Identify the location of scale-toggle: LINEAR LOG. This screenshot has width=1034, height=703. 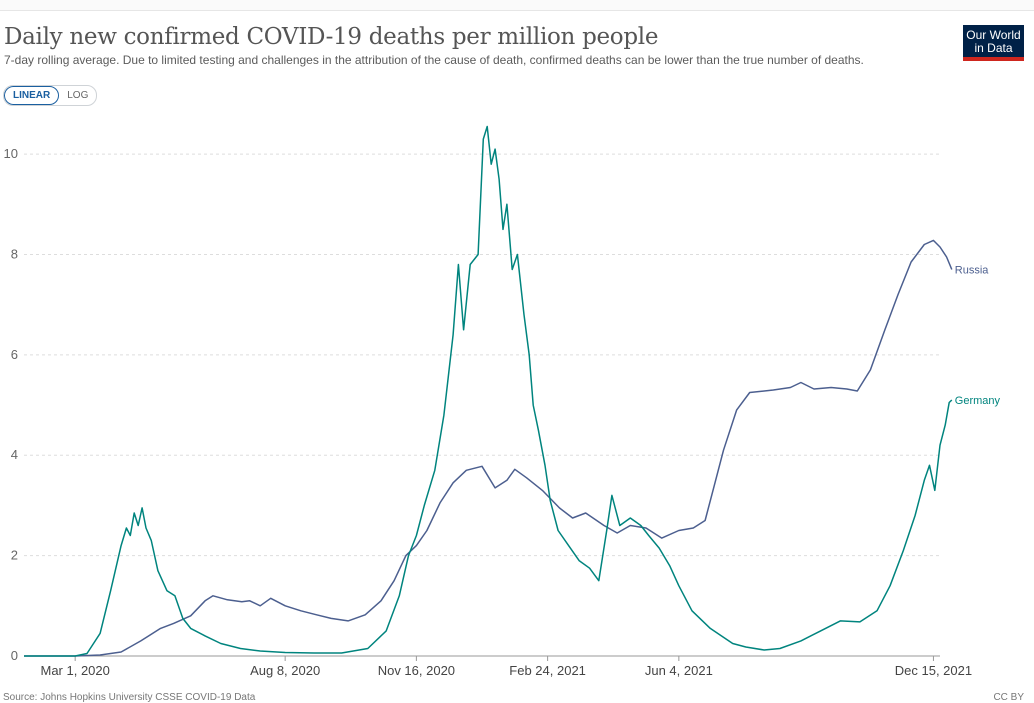
(50, 95).